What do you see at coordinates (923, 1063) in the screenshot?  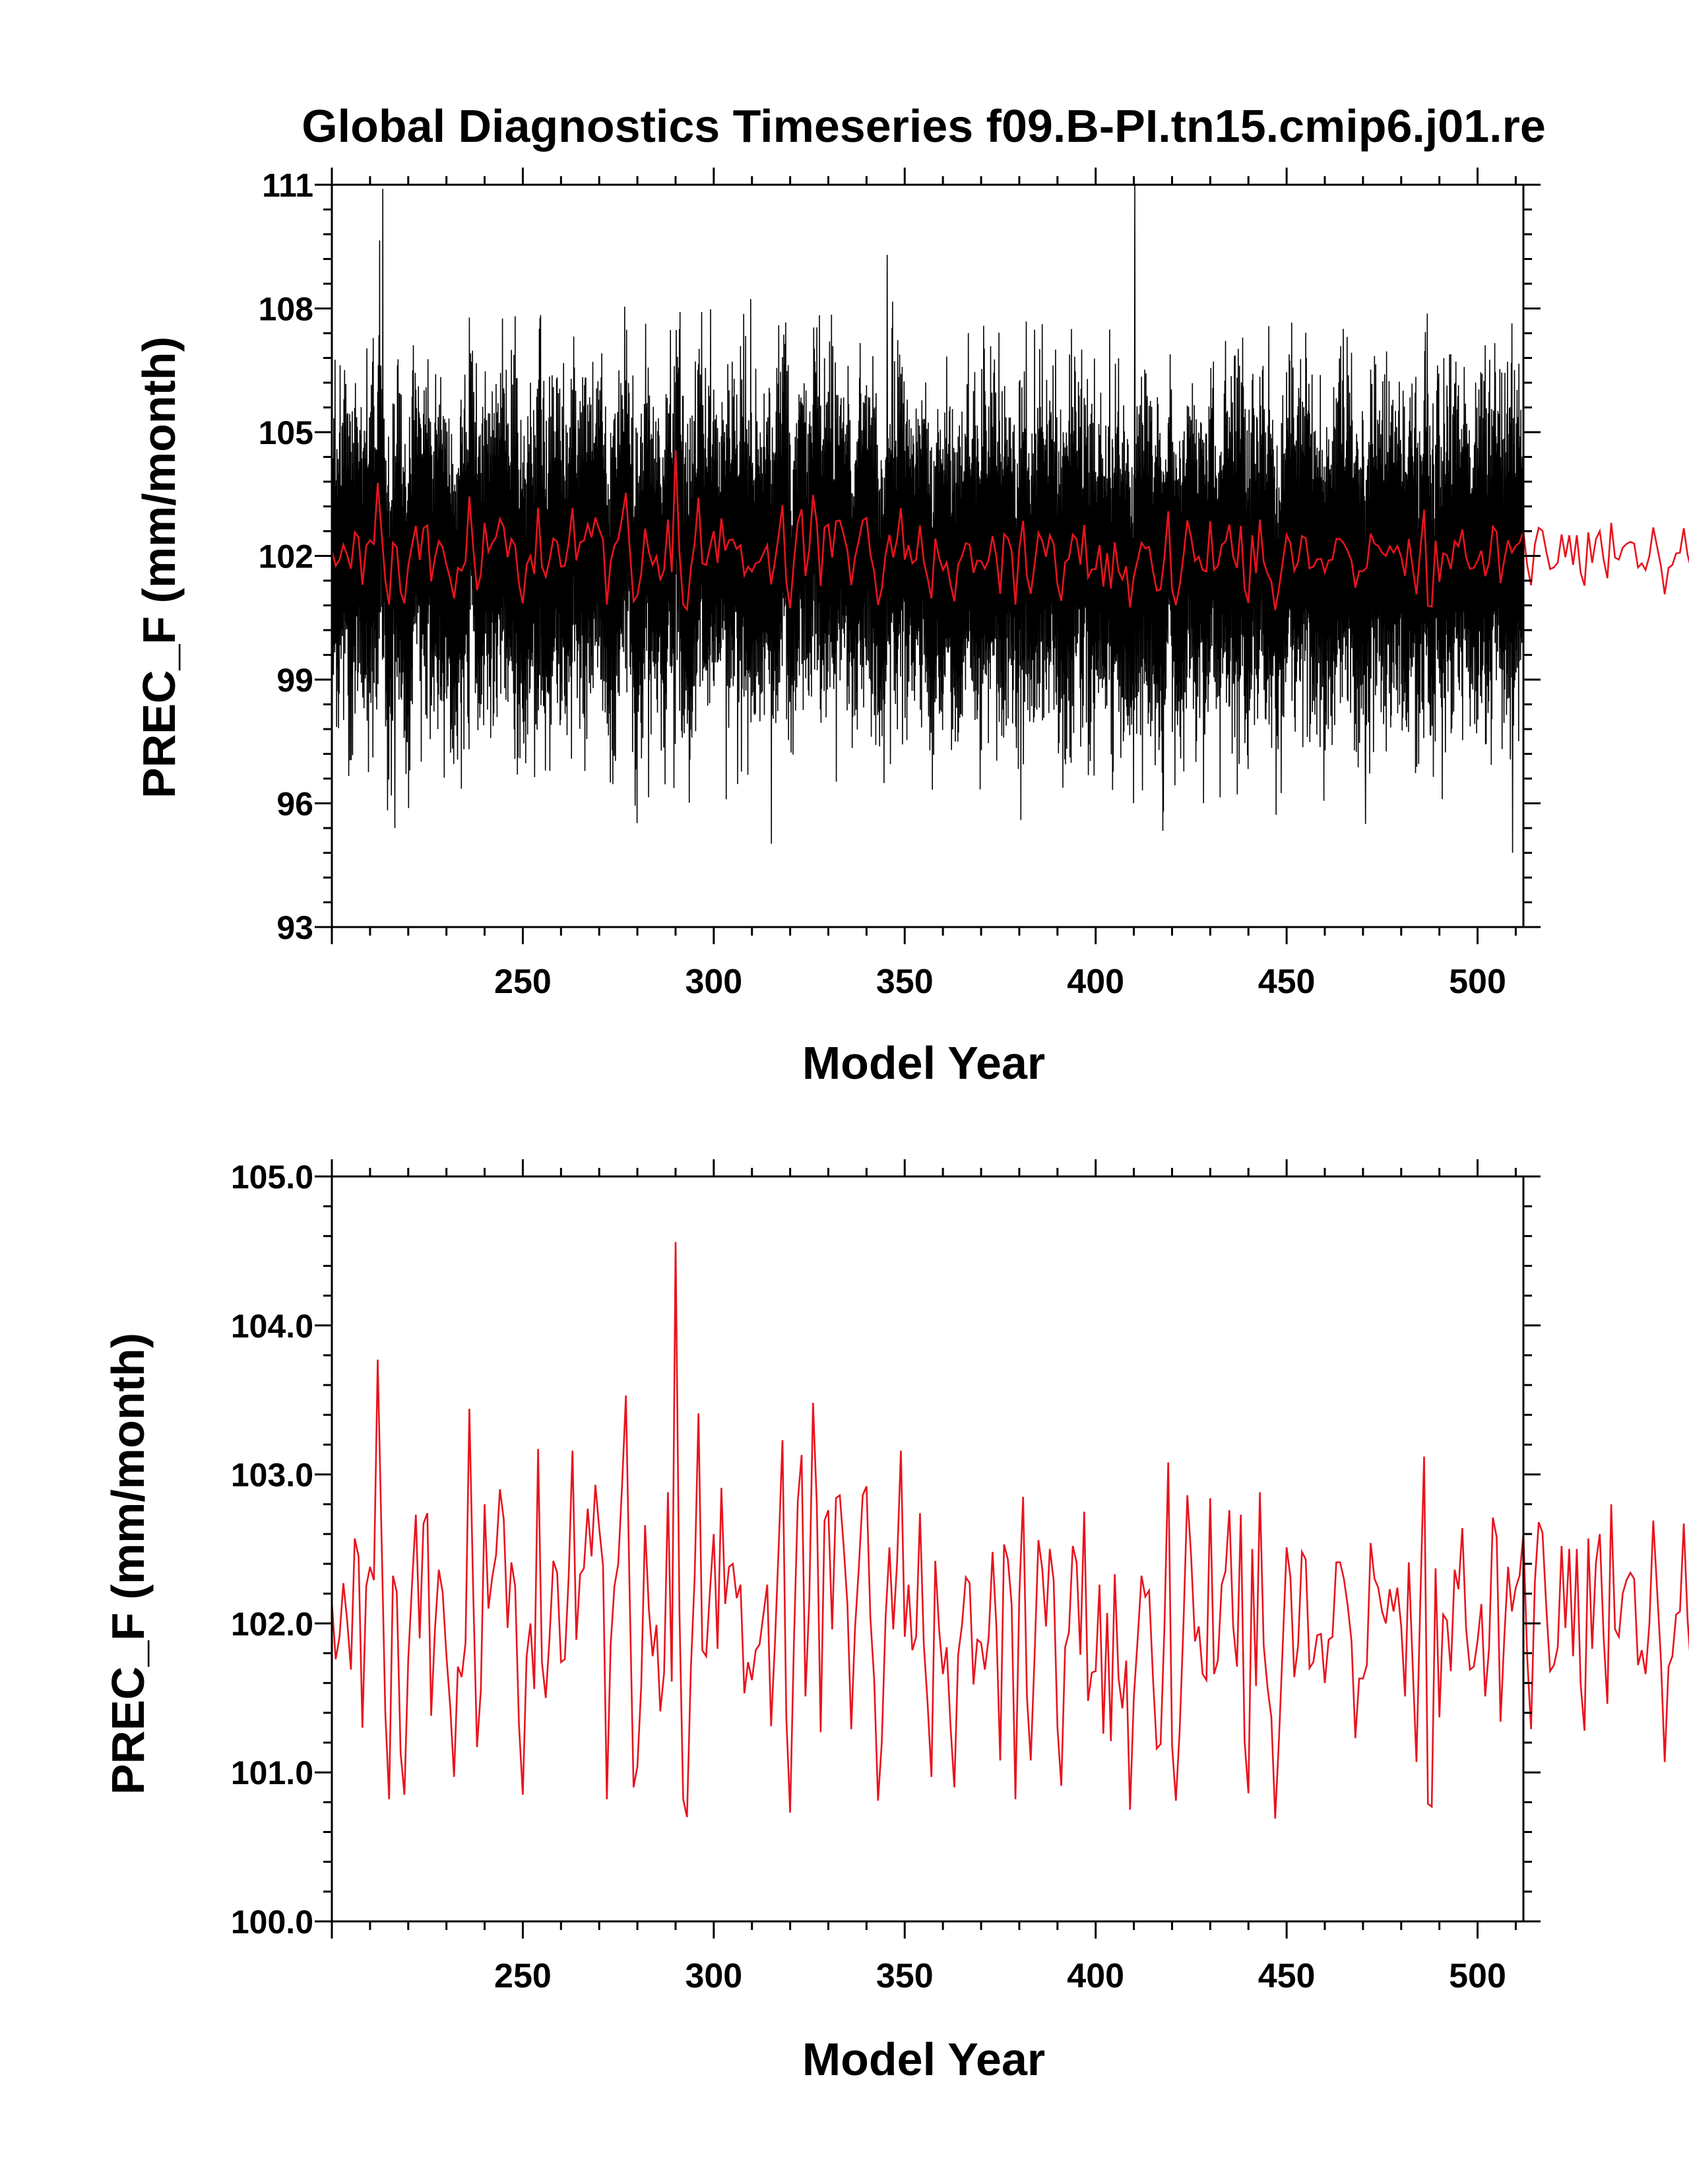 I see `top-x-axis-label: Model Year` at bounding box center [923, 1063].